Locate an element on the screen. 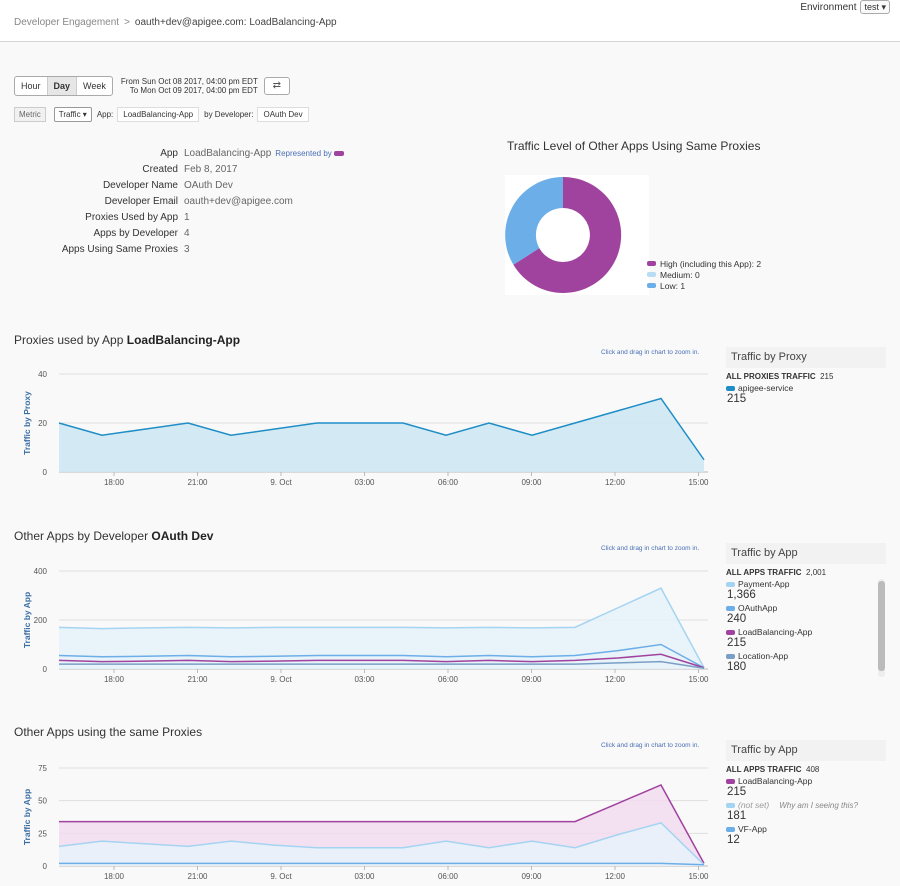 The width and height of the screenshot is (900, 886). environment-select: test ▾ is located at coordinates (875, 7).